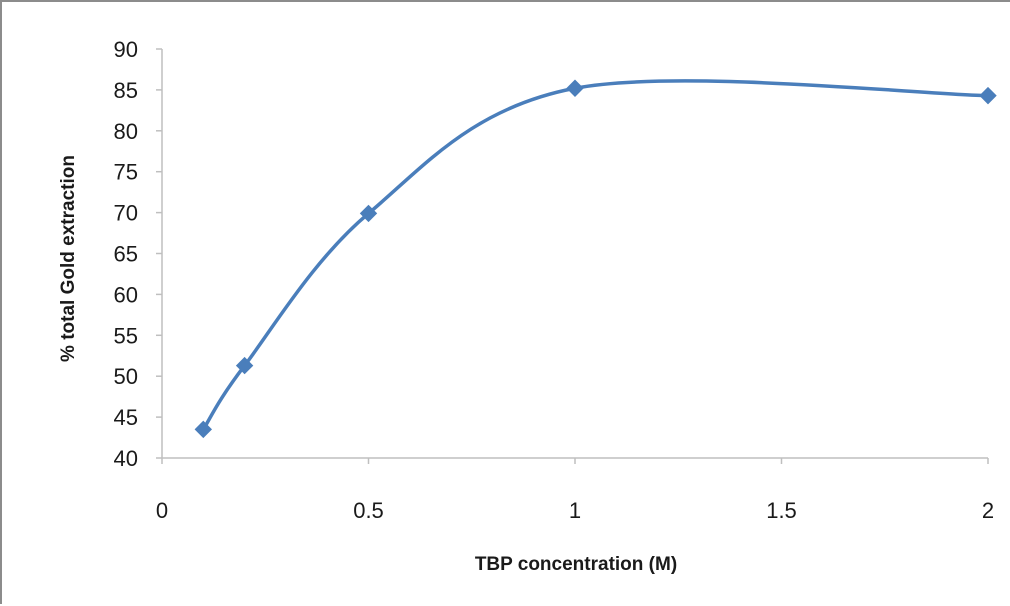  I want to click on y-tick-label: 55, so click(126, 335).